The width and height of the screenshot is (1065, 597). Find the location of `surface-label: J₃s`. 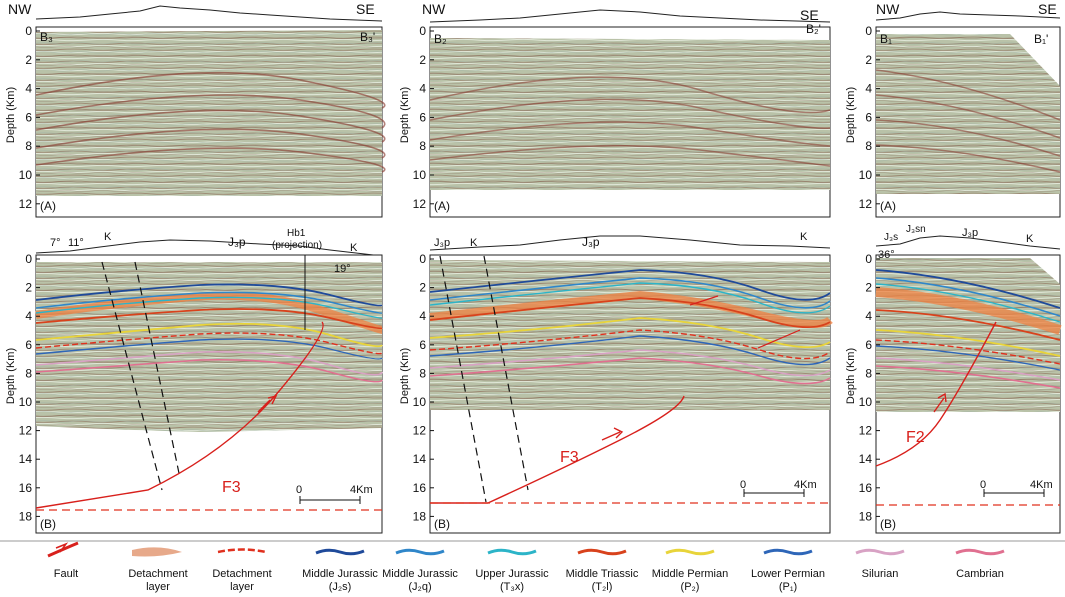

surface-label: J₃s is located at coordinates (891, 237).